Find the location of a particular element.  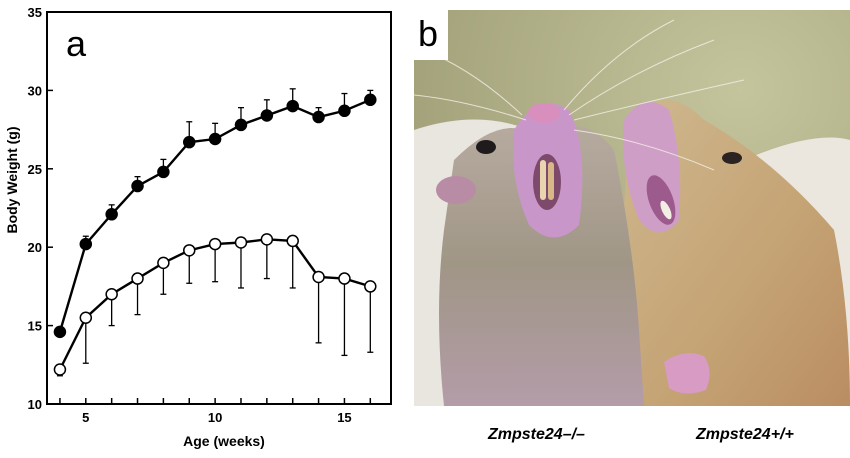

caption-knockout: Zmpste24–/– is located at coordinates (536, 434).